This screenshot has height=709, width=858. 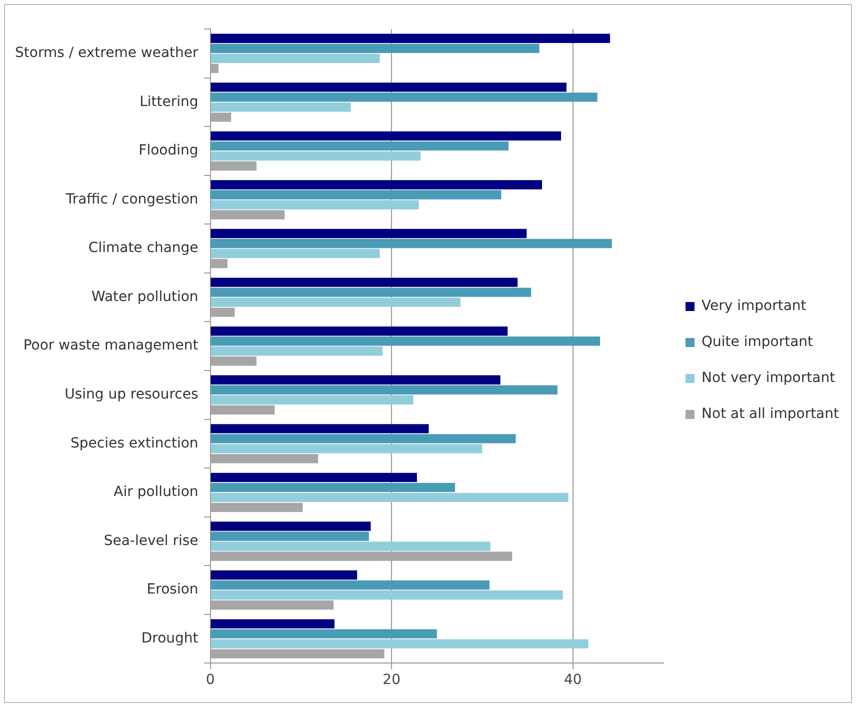 What do you see at coordinates (754, 306) in the screenshot?
I see `legend-label: Very important` at bounding box center [754, 306].